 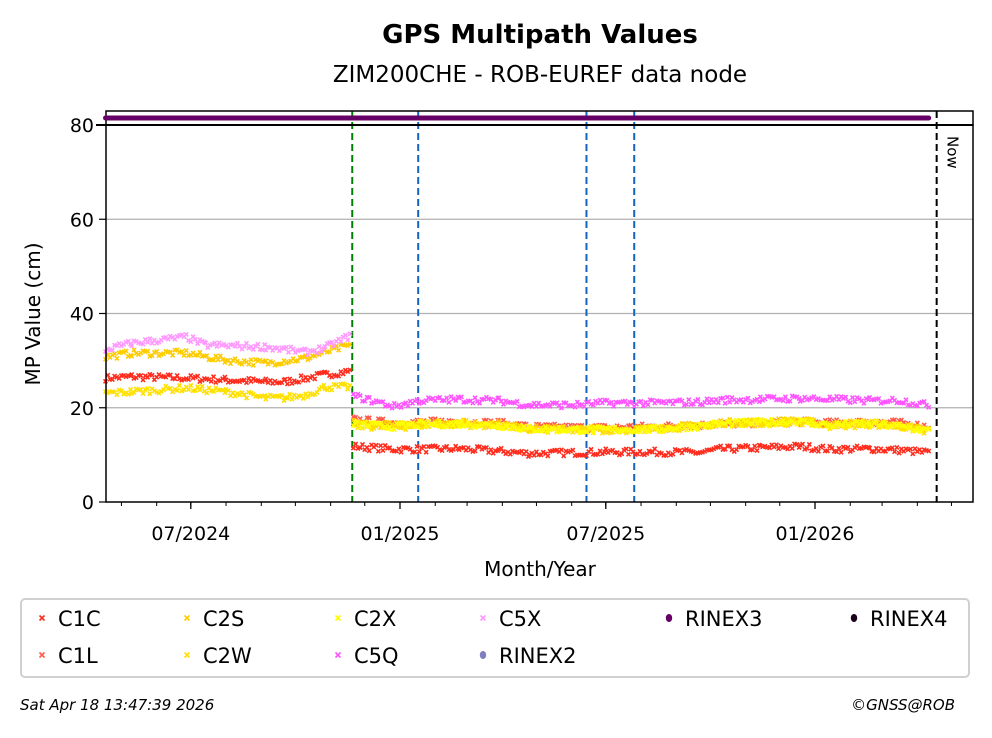 I want to click on legend-item-c1c: C1C, so click(x=69, y=619).